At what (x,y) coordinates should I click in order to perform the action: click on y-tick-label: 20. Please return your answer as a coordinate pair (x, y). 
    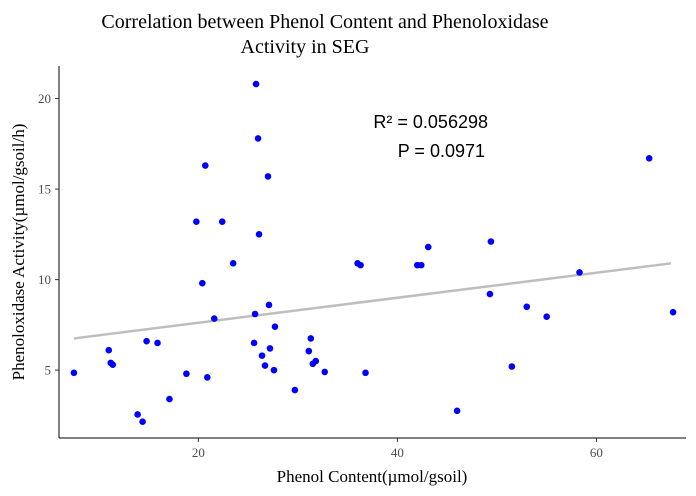
    Looking at the image, I should click on (44, 98).